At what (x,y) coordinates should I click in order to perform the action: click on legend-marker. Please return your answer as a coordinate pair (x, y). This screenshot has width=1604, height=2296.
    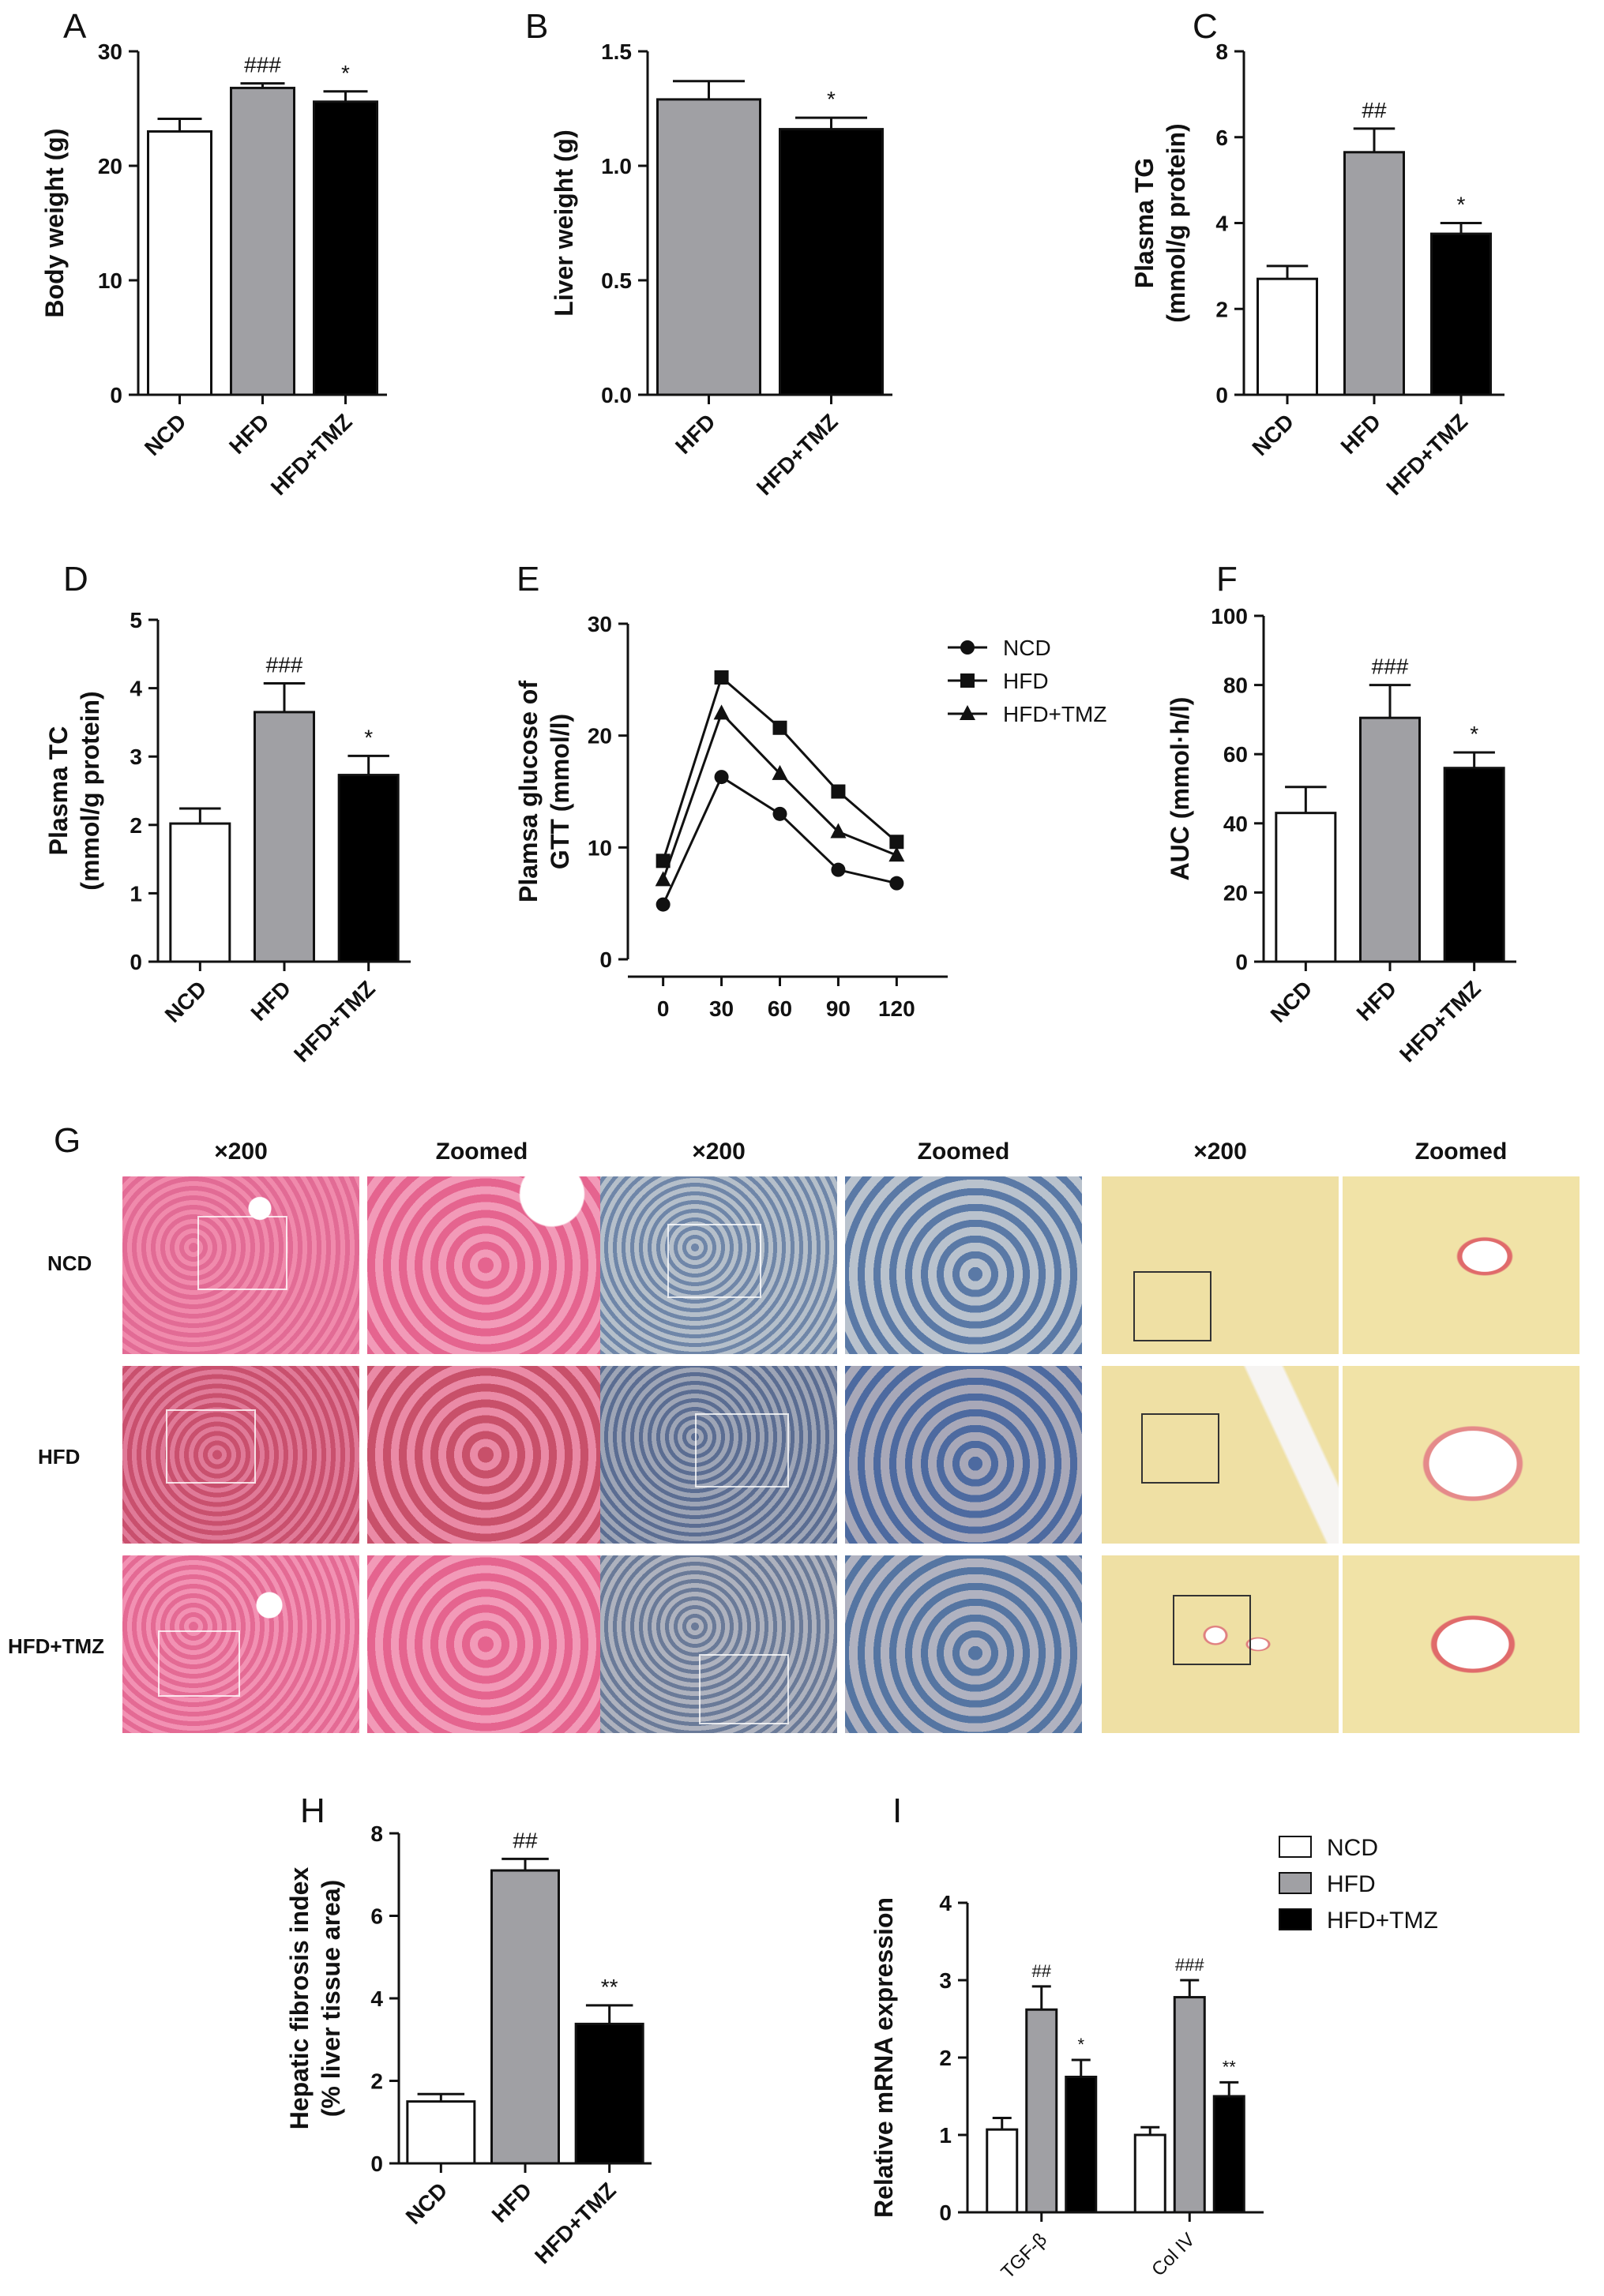
    Looking at the image, I should click on (967, 680).